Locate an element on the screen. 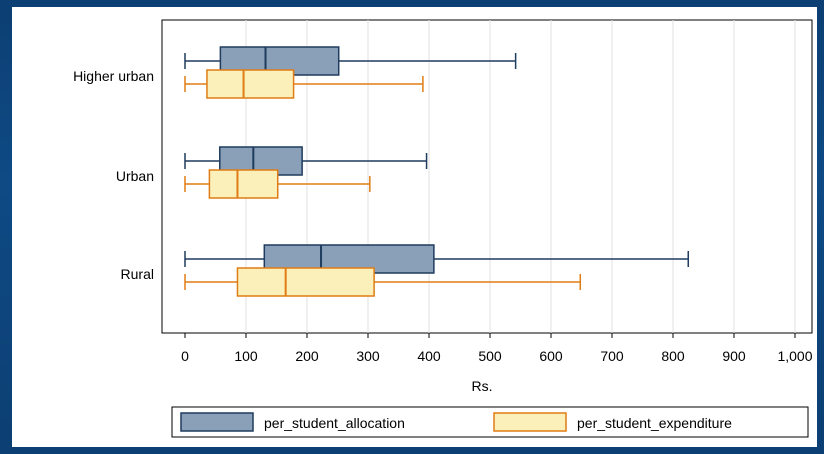  legend-box is located at coordinates (490, 422).